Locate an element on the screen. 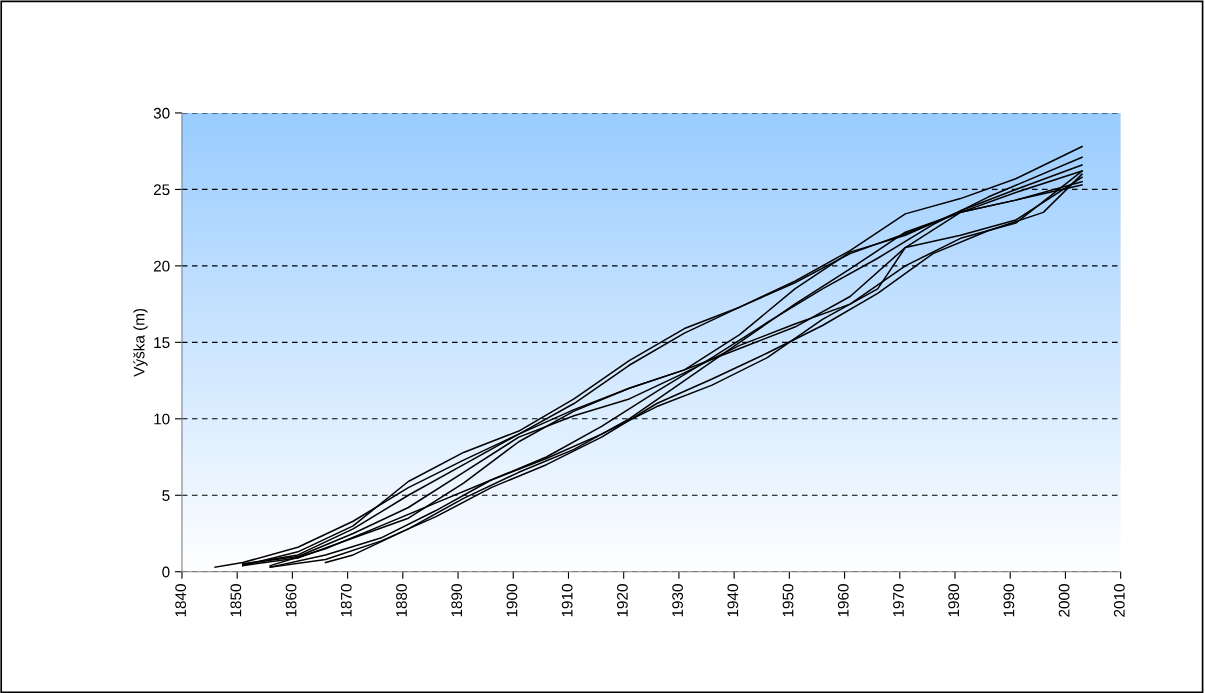 Image resolution: width=1205 pixels, height=693 pixels. y-tick-label: 30 is located at coordinates (161, 113).